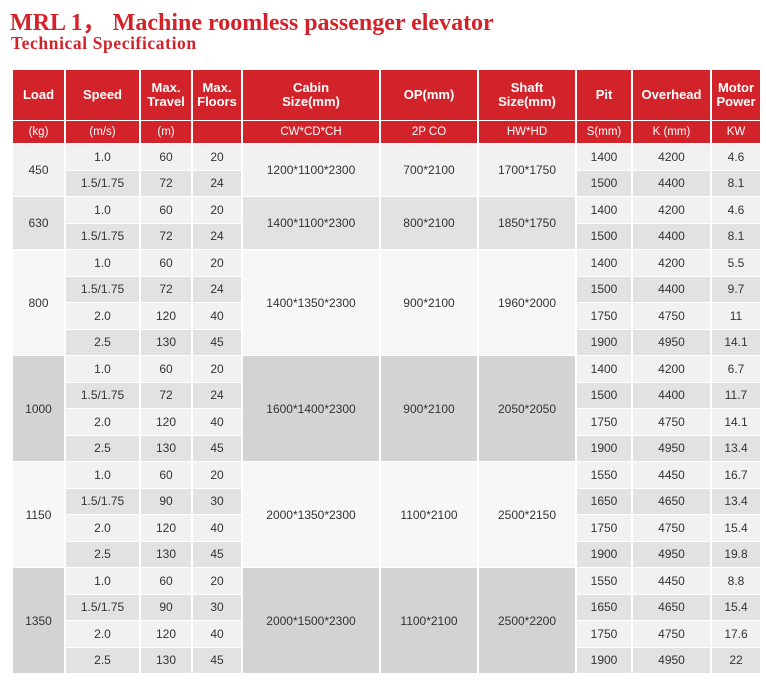 The height and width of the screenshot is (682, 766). Describe the element at coordinates (736, 475) in the screenshot. I see `power-cell: 16.7` at that location.